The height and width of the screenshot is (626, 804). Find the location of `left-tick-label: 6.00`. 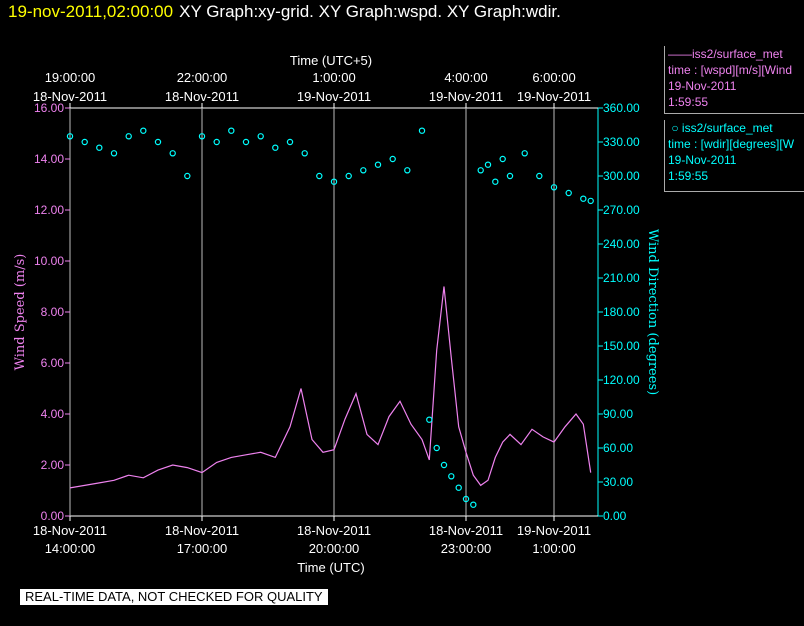

left-tick-label: 6.00 is located at coordinates (53, 363).